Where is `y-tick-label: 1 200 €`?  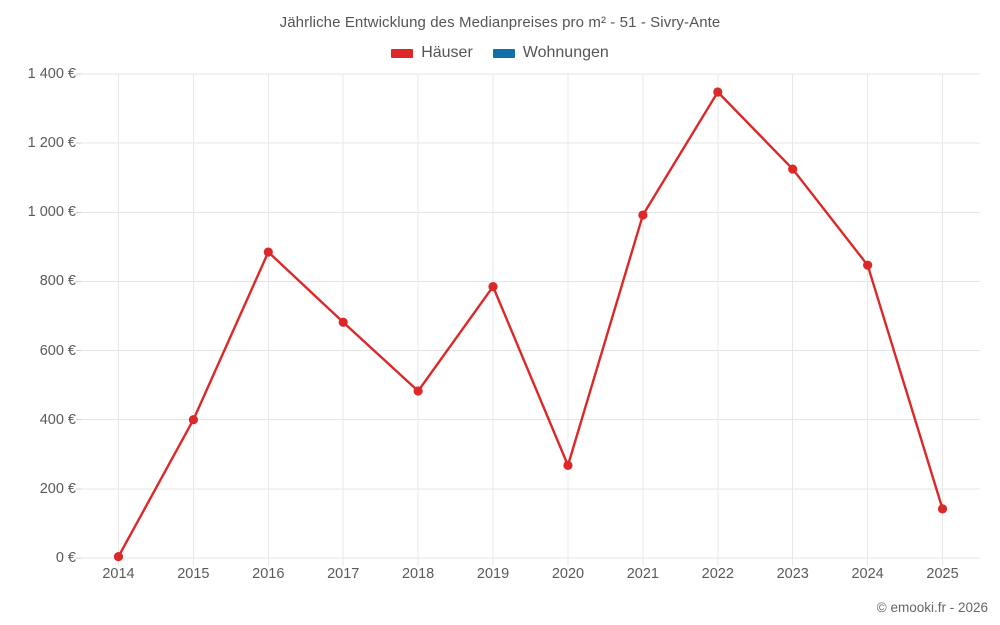 y-tick-label: 1 200 € is located at coordinates (51, 143).